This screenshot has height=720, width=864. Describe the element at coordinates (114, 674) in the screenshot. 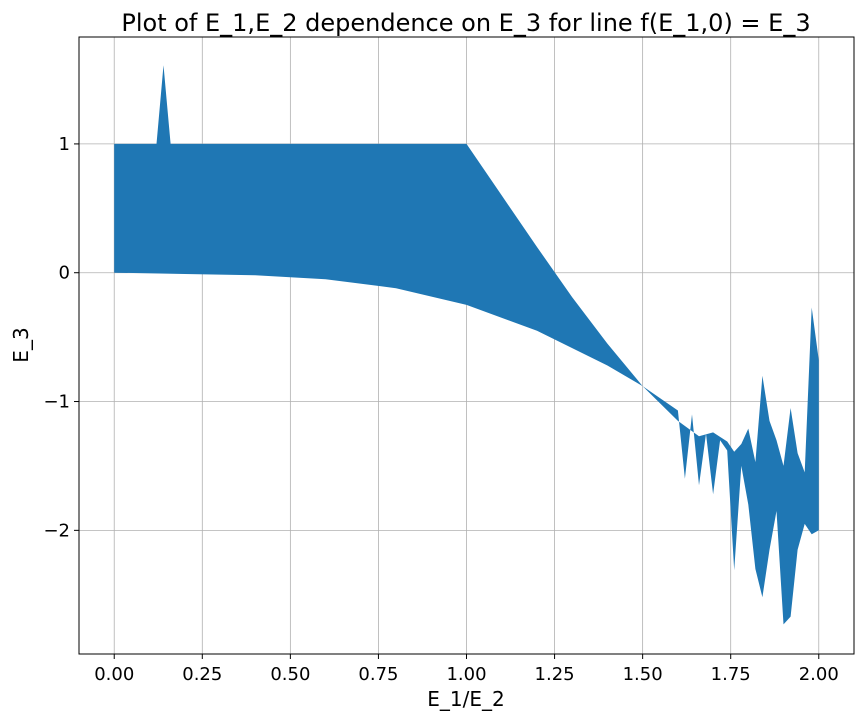

I see `x-tick-label: 0.00` at that location.